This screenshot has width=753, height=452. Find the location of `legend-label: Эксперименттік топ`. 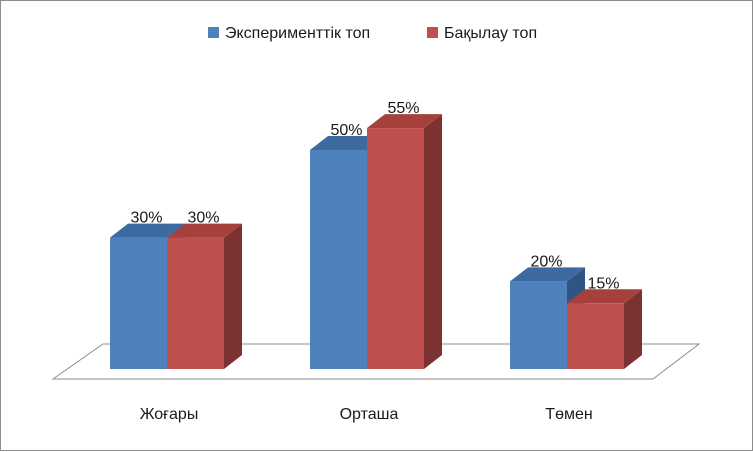

legend-label: Эксперименттік топ is located at coordinates (297, 33).